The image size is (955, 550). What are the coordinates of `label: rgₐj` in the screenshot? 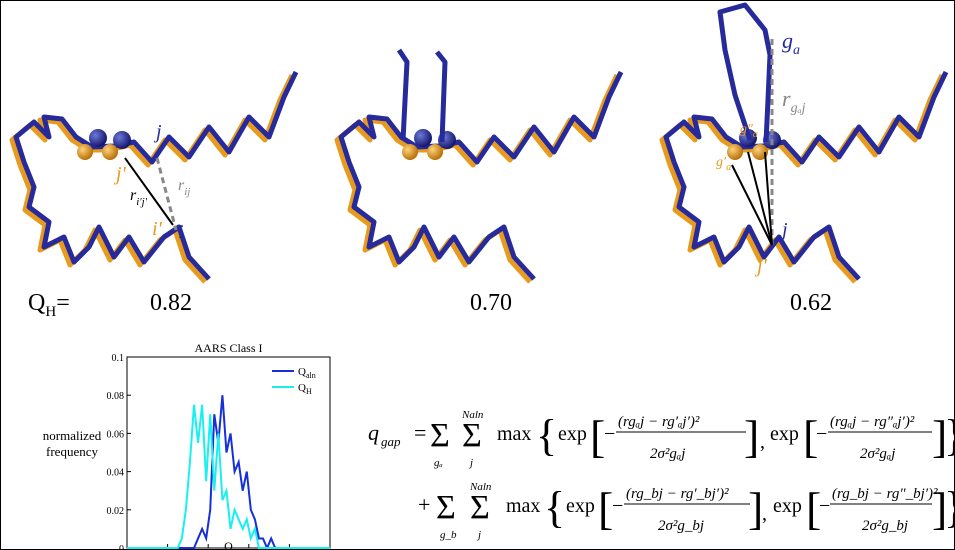 It's located at (794, 101).